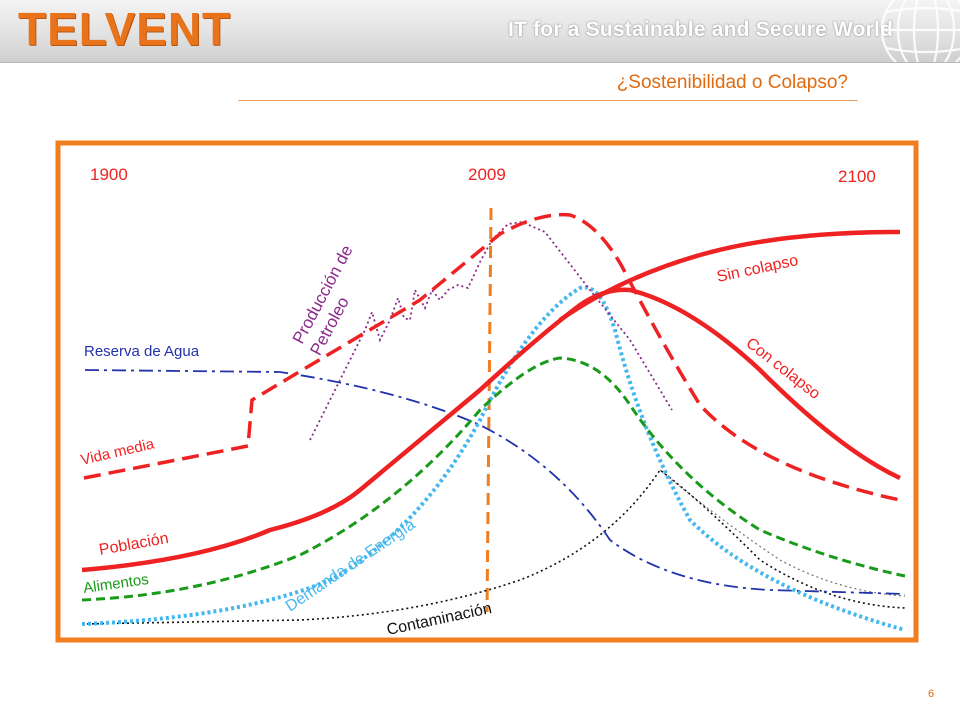  Describe the element at coordinates (782, 533) in the screenshot. I see `pollution-curve-branch` at that location.